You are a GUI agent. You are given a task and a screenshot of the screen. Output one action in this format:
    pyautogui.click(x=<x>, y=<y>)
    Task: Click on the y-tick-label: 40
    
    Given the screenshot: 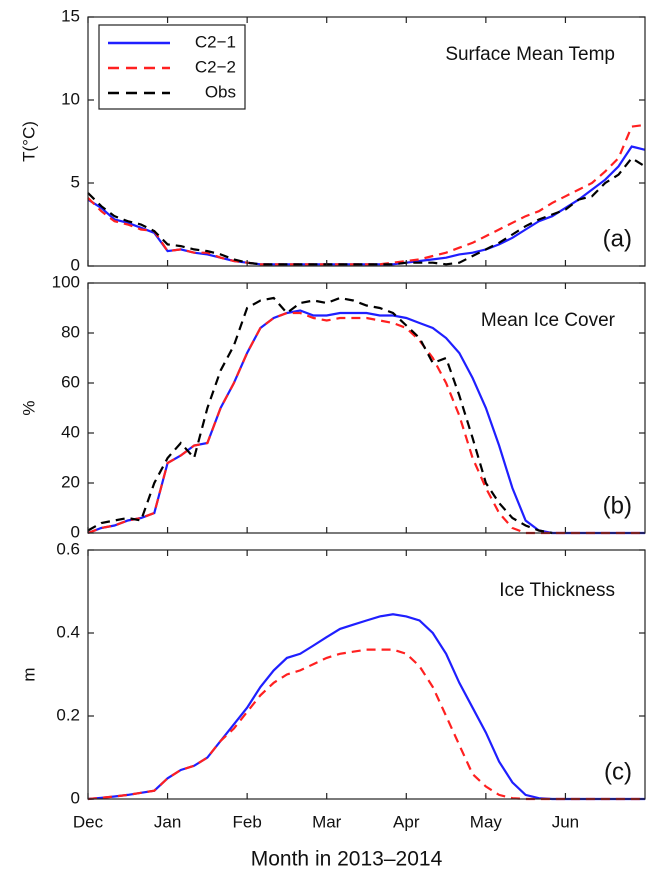 What is the action you would take?
    pyautogui.click(x=70, y=431)
    